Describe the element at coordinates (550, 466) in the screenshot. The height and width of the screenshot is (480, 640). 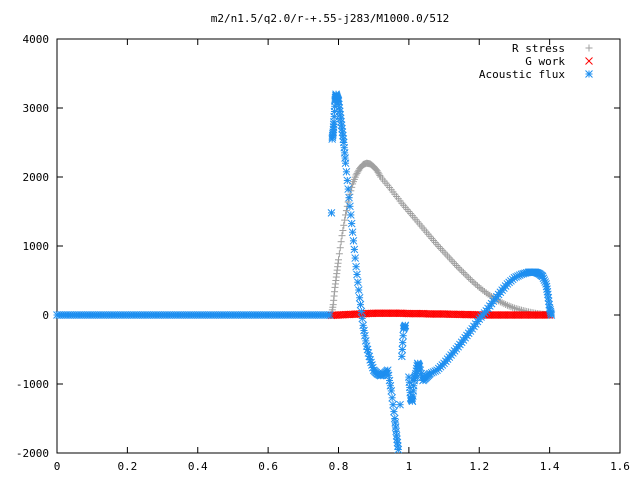
I see `x-tick-label: 1.4` at that location.